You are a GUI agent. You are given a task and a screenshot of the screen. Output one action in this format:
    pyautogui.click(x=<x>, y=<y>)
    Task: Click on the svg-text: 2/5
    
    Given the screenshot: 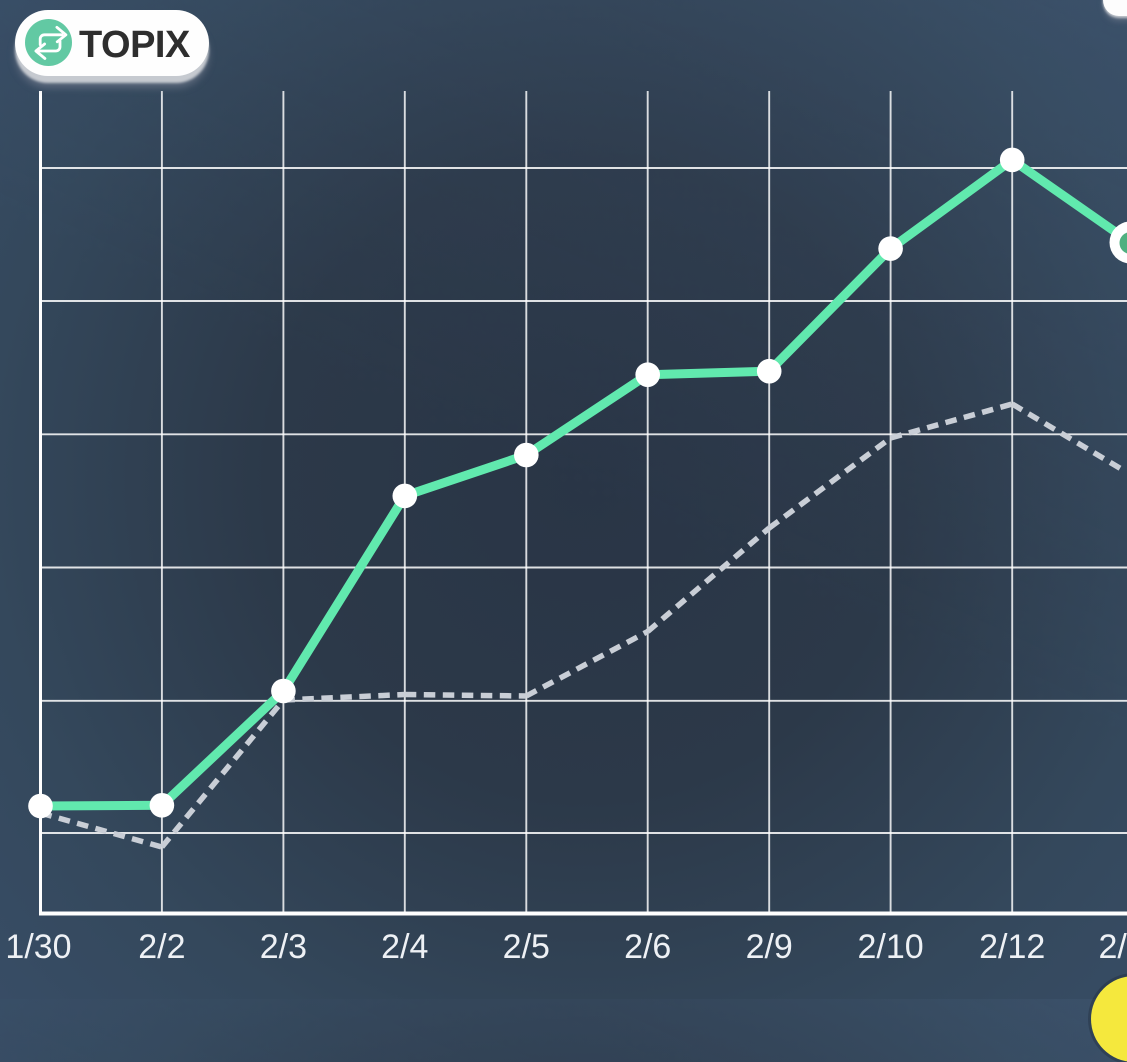 What is the action you would take?
    pyautogui.click(x=526, y=947)
    